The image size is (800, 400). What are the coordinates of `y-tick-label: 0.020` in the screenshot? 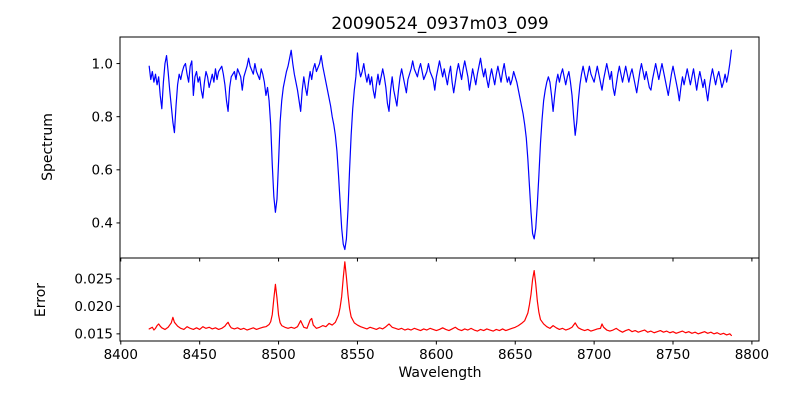 It's located at (93, 307).